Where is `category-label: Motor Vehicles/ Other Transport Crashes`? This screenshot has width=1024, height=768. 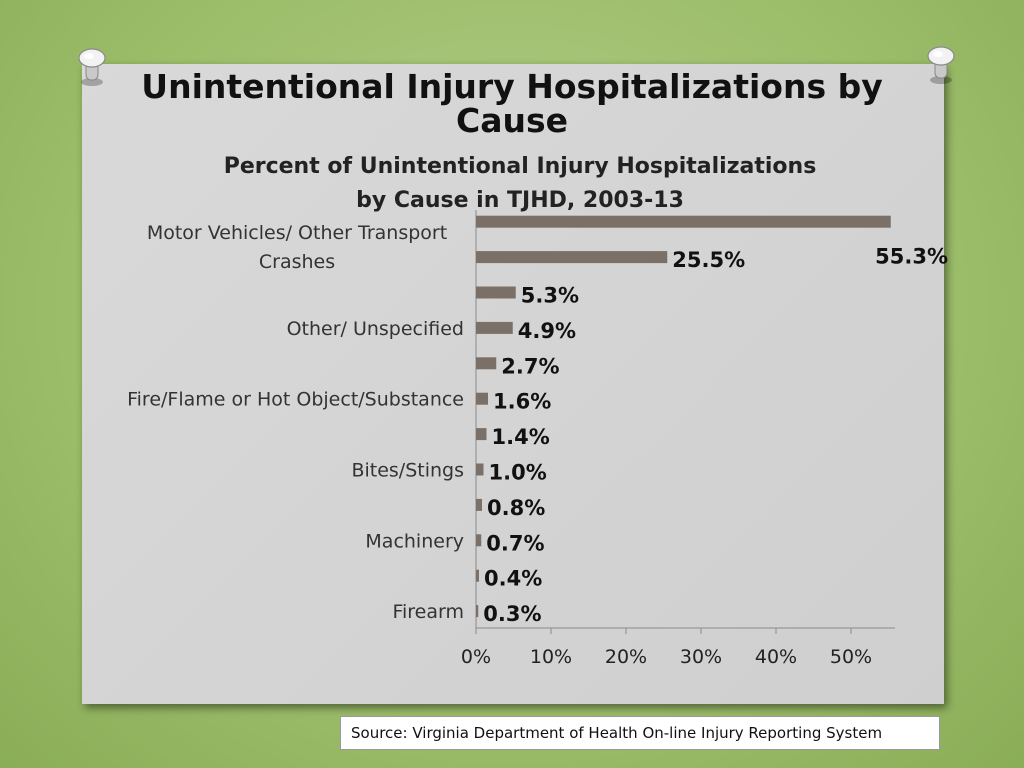 category-label: Motor Vehicles/ Other Transport Crashes is located at coordinates (297, 247).